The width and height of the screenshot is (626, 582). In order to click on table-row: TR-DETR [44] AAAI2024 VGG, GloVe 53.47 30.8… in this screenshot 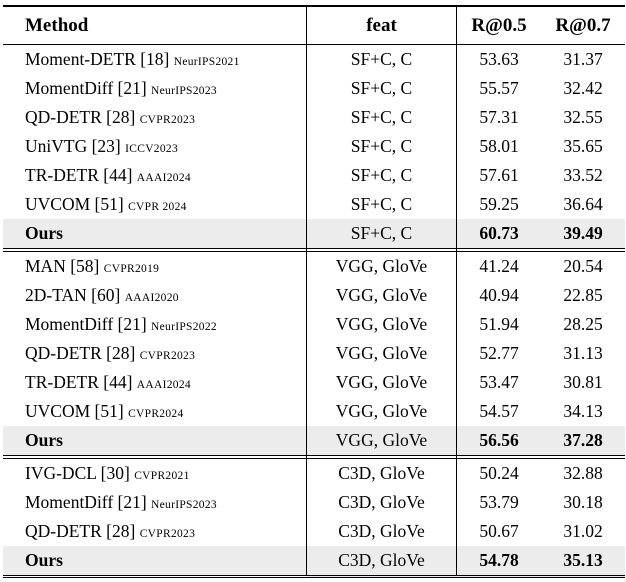, I will do `click(314, 382)`.